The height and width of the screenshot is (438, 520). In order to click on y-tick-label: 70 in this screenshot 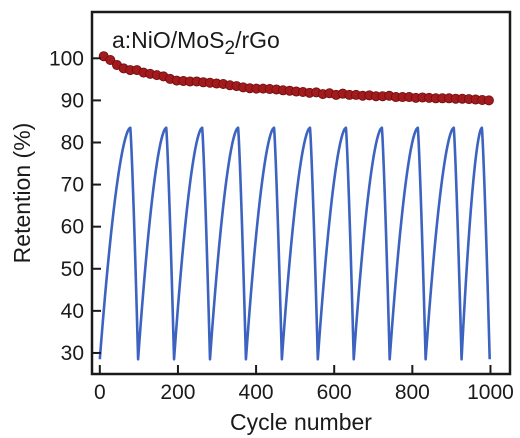, I will do `click(72, 185)`.